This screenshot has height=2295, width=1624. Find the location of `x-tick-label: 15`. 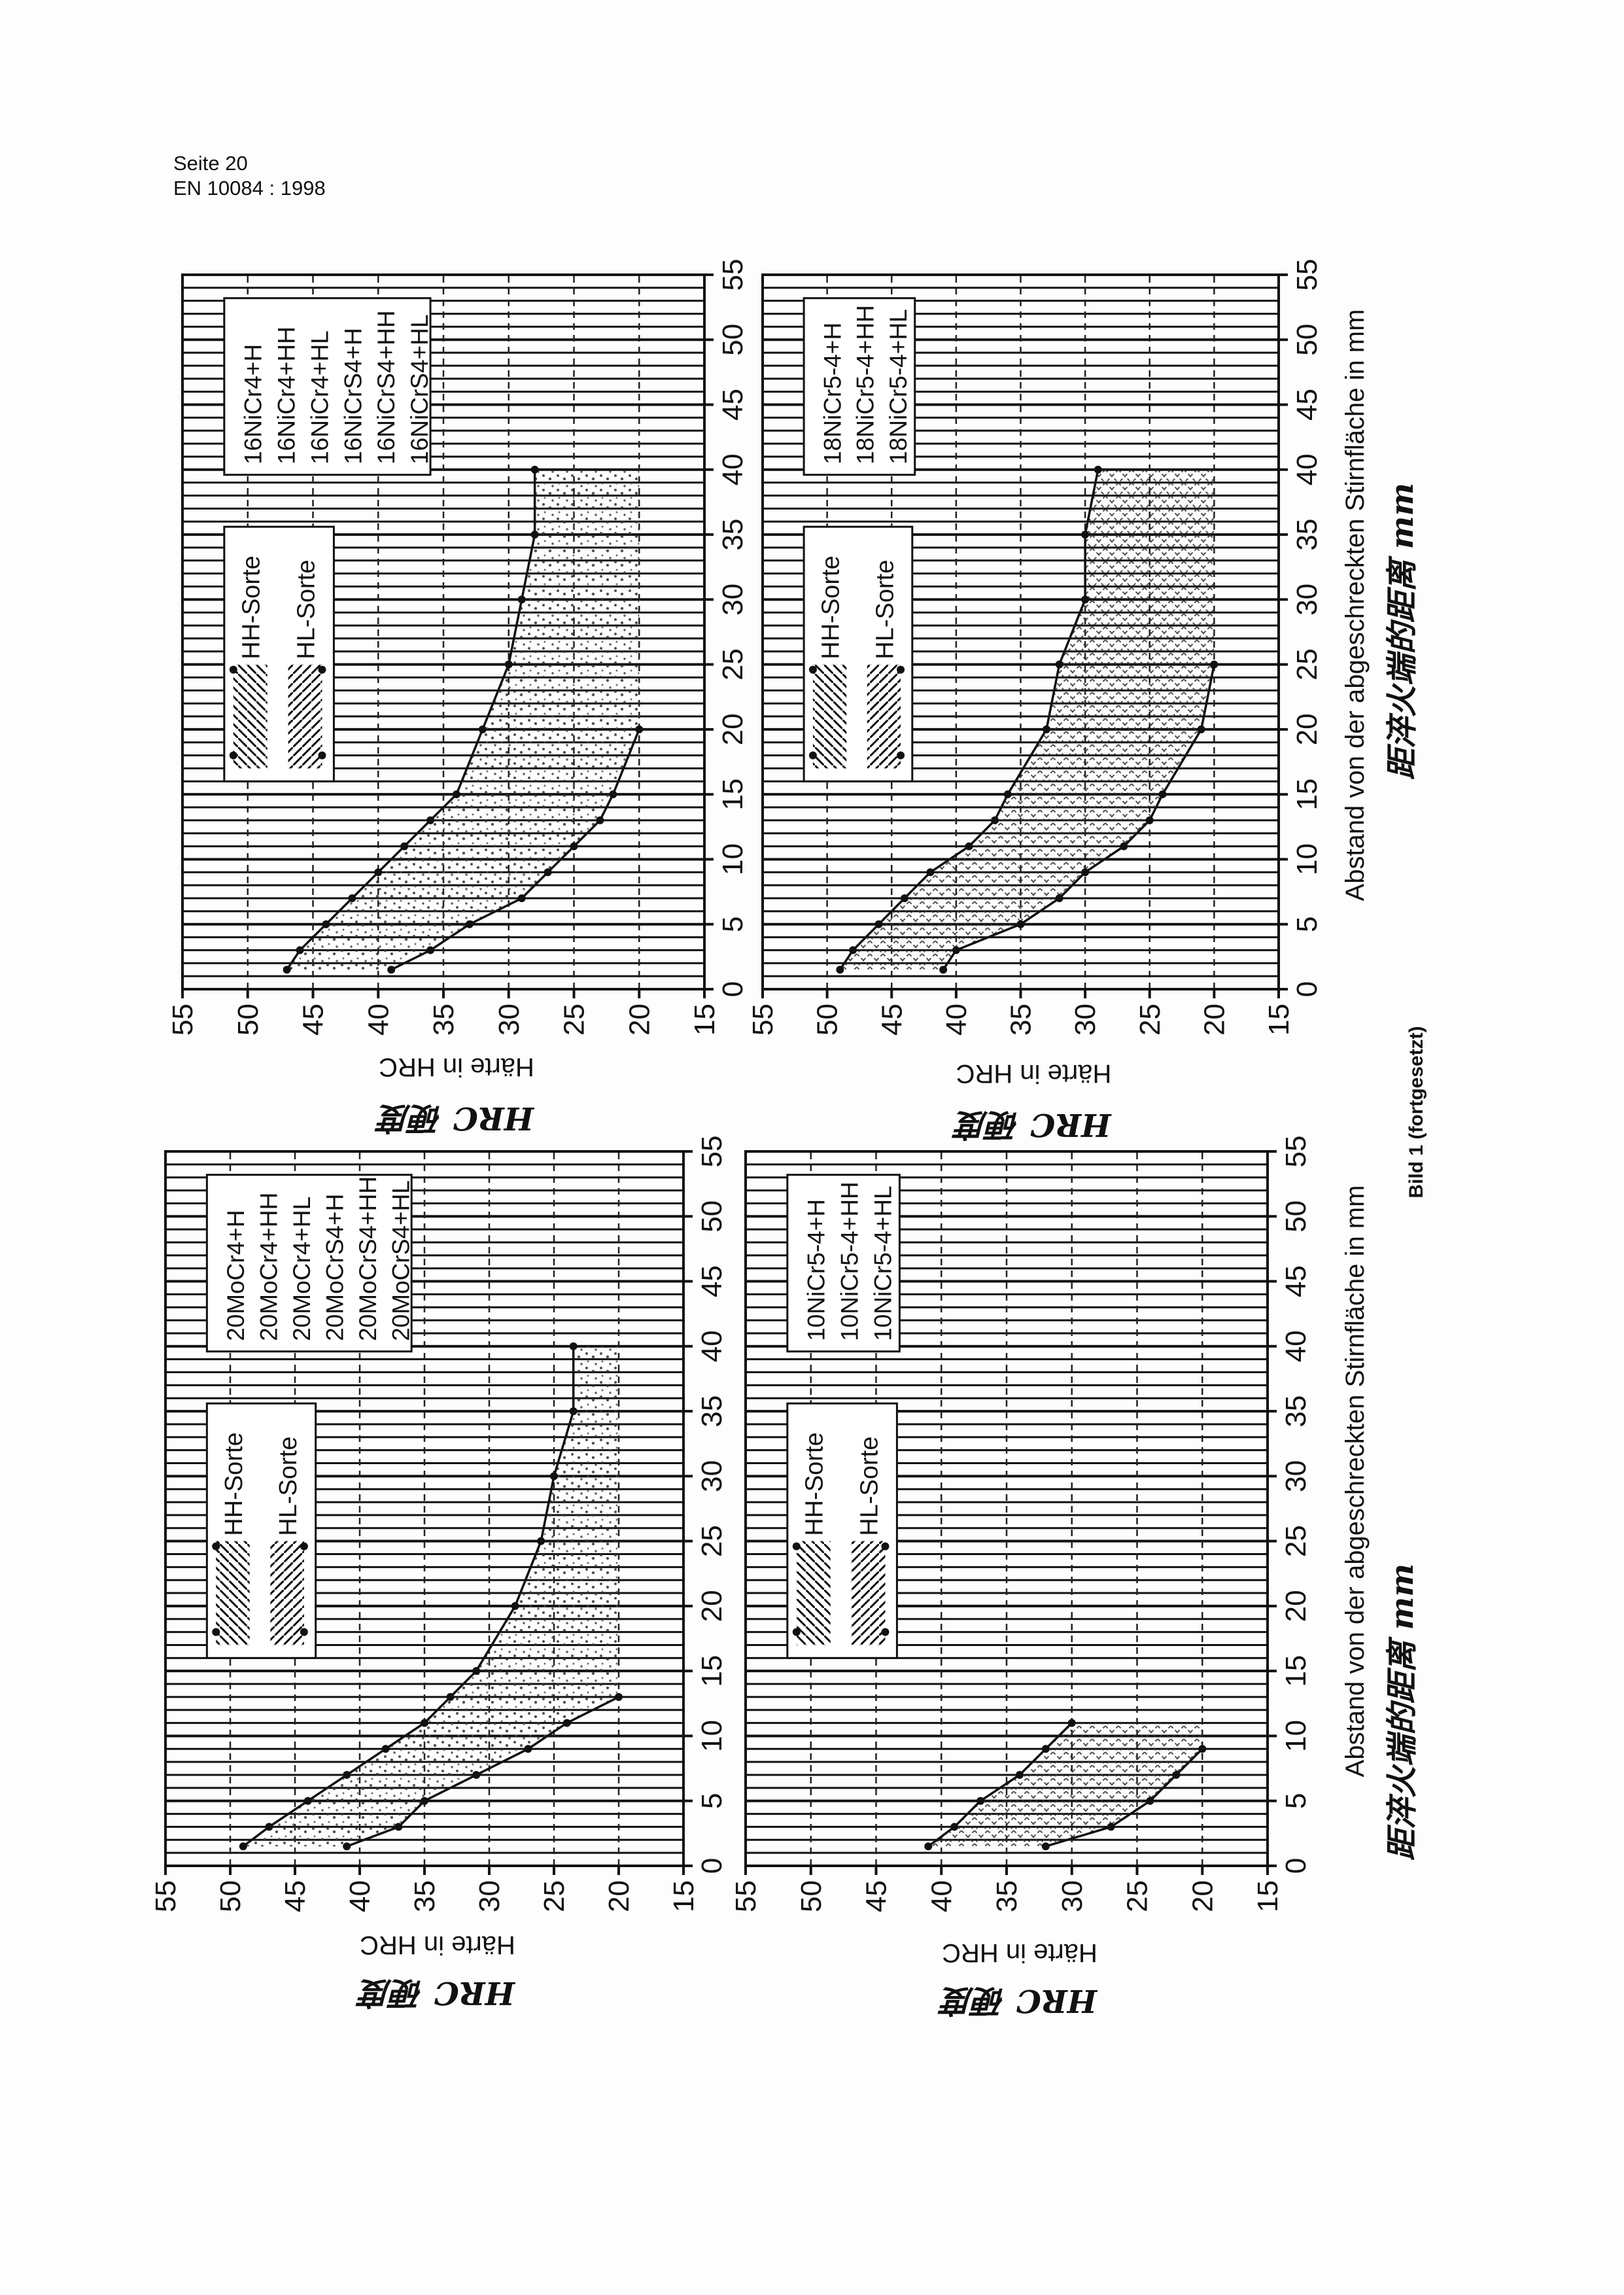

x-tick-label: 15 is located at coordinates (733, 795).